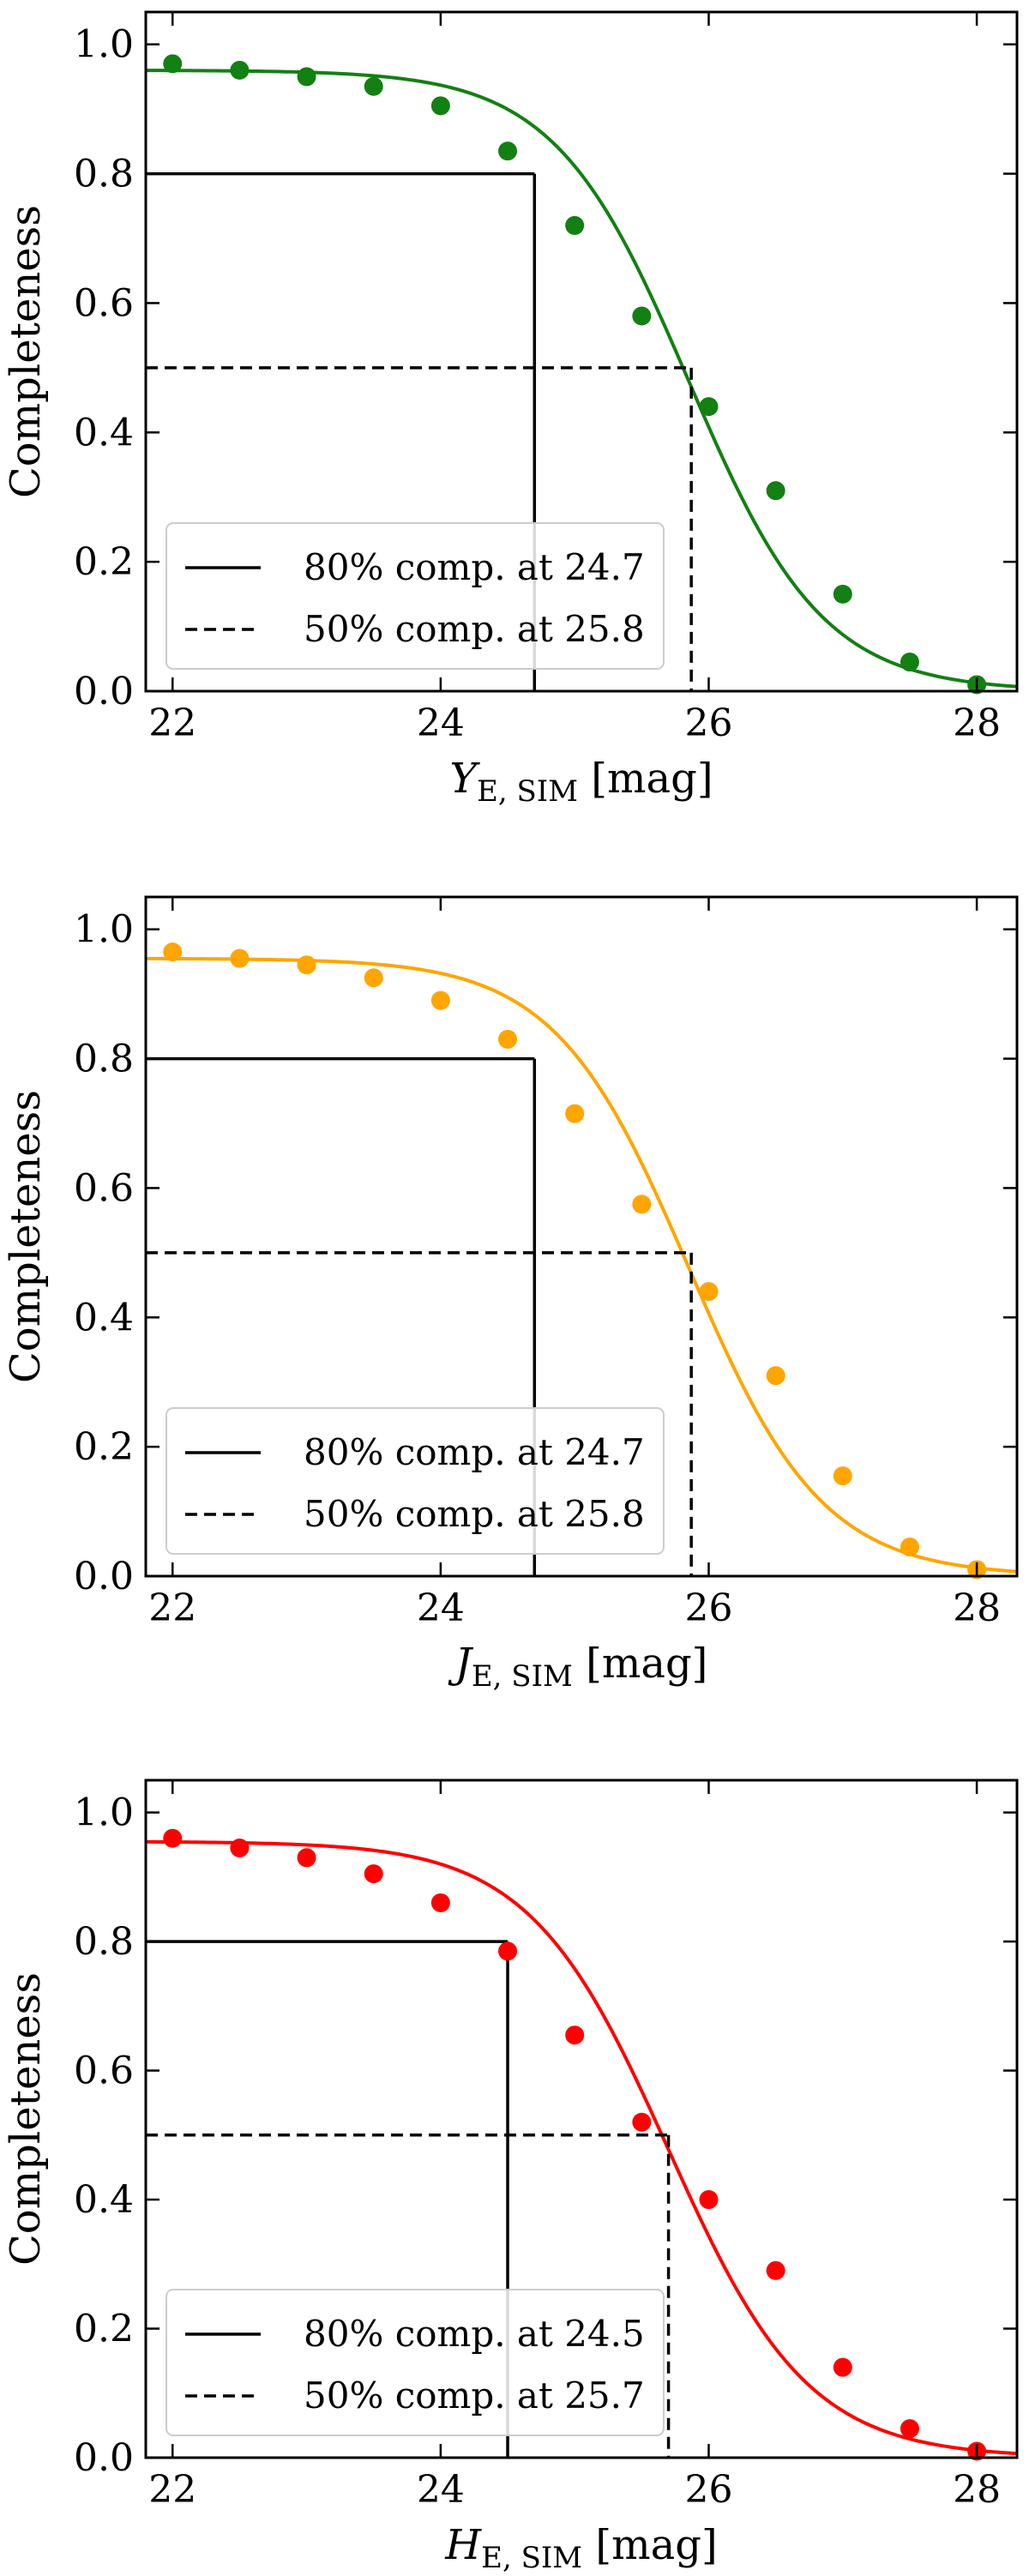 This screenshot has height=2576, width=1029. I want to click on x-axis-label: JE, SIM [mag], so click(578, 1667).